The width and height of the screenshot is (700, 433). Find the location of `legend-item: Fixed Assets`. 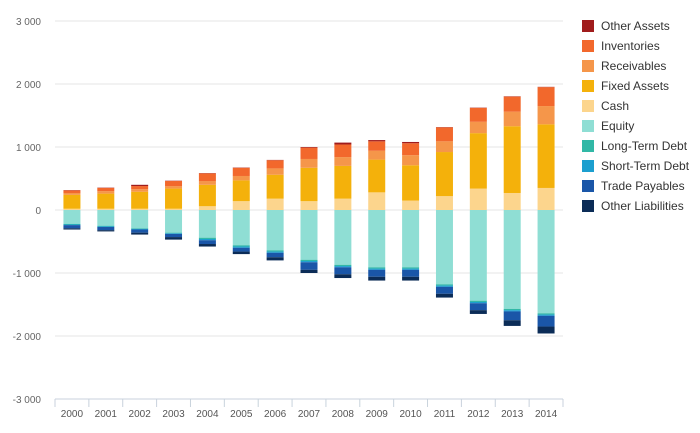

legend-item: Fixed Assets is located at coordinates (635, 86).